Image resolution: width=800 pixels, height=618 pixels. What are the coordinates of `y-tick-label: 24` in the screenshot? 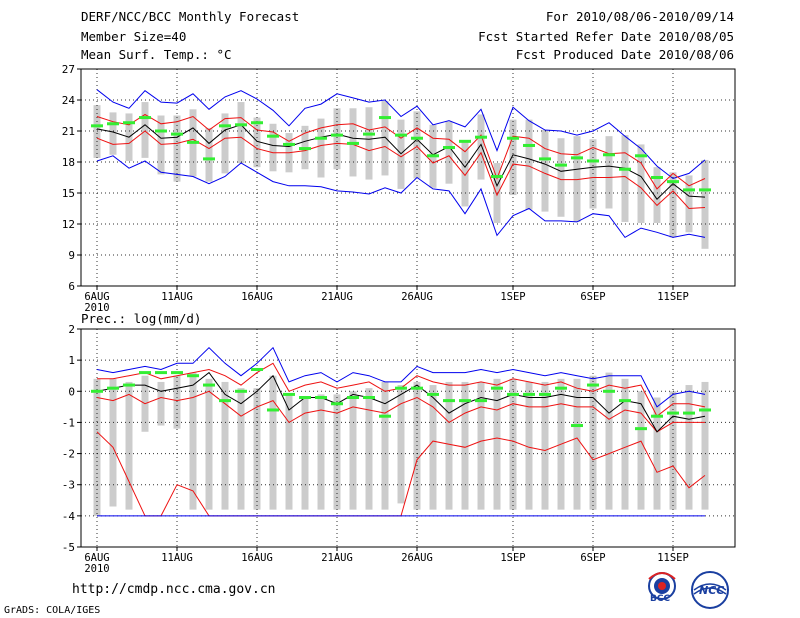 It's located at (69, 100).